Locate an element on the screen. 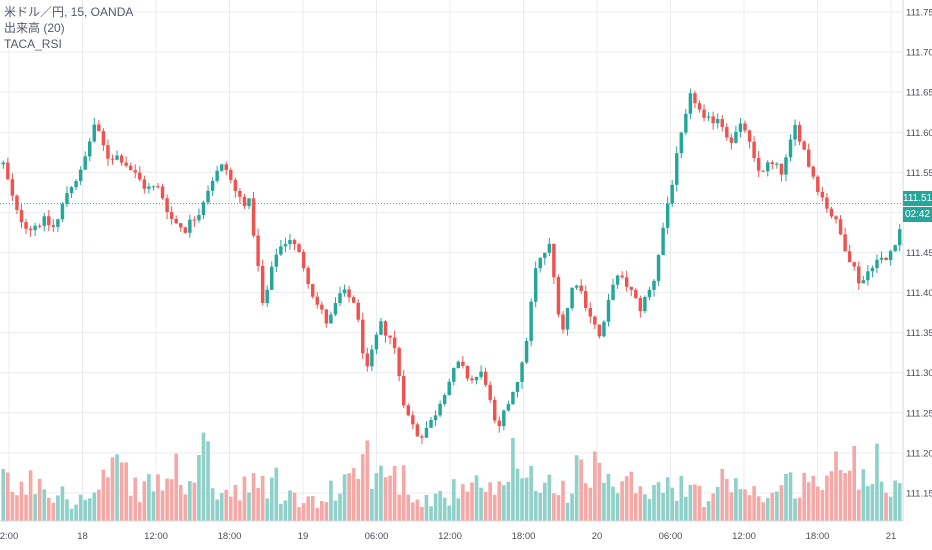  x-tick-label: 18:00 is located at coordinates (524, 536).